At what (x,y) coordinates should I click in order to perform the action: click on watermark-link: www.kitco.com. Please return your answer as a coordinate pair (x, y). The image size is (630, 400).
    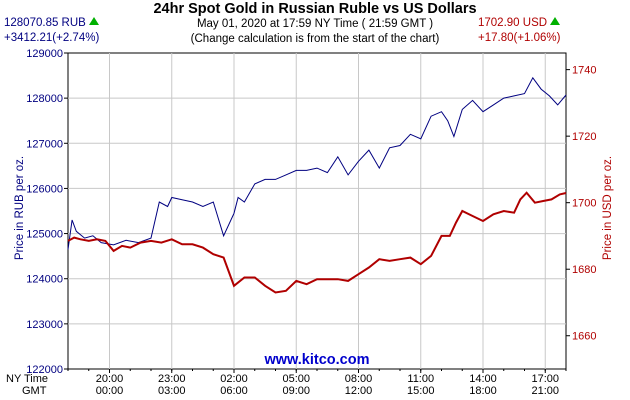
    Looking at the image, I should click on (316, 360).